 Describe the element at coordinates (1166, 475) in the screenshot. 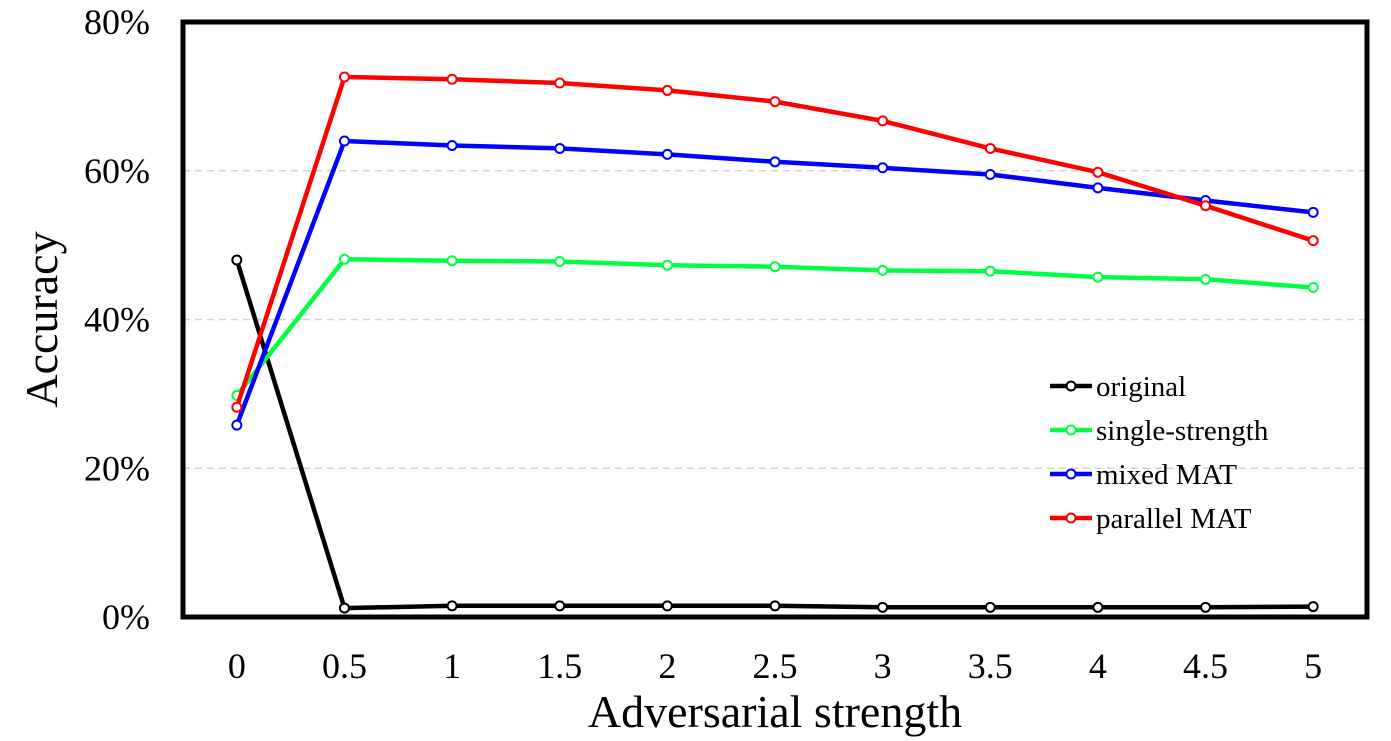

I see `legend-label: mixed MAT` at that location.